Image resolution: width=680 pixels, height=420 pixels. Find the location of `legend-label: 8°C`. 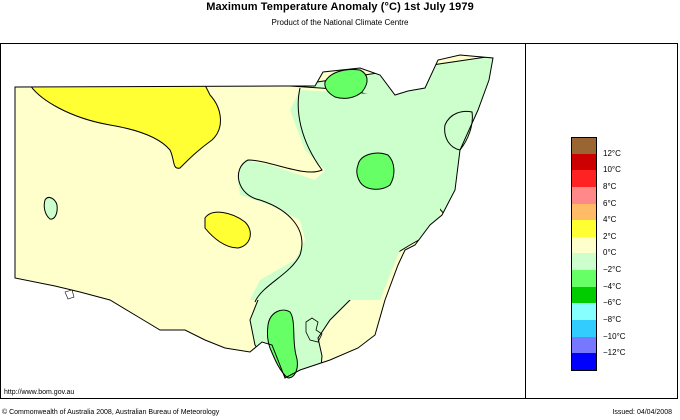

legend-label: 8°C is located at coordinates (610, 186).